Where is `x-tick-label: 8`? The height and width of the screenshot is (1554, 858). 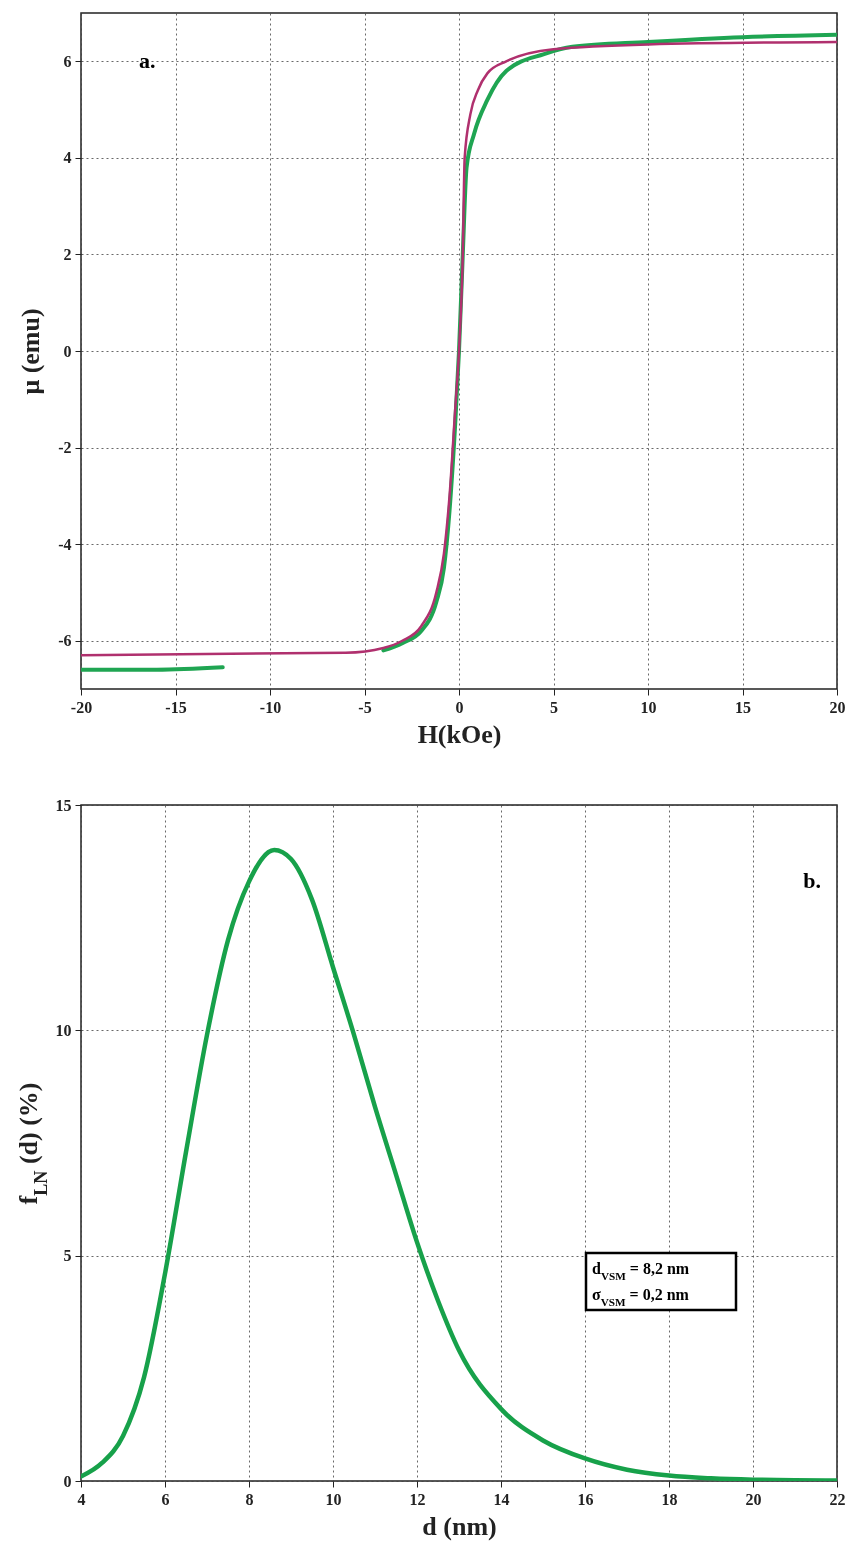
x-tick-label: 8 is located at coordinates (249, 1499).